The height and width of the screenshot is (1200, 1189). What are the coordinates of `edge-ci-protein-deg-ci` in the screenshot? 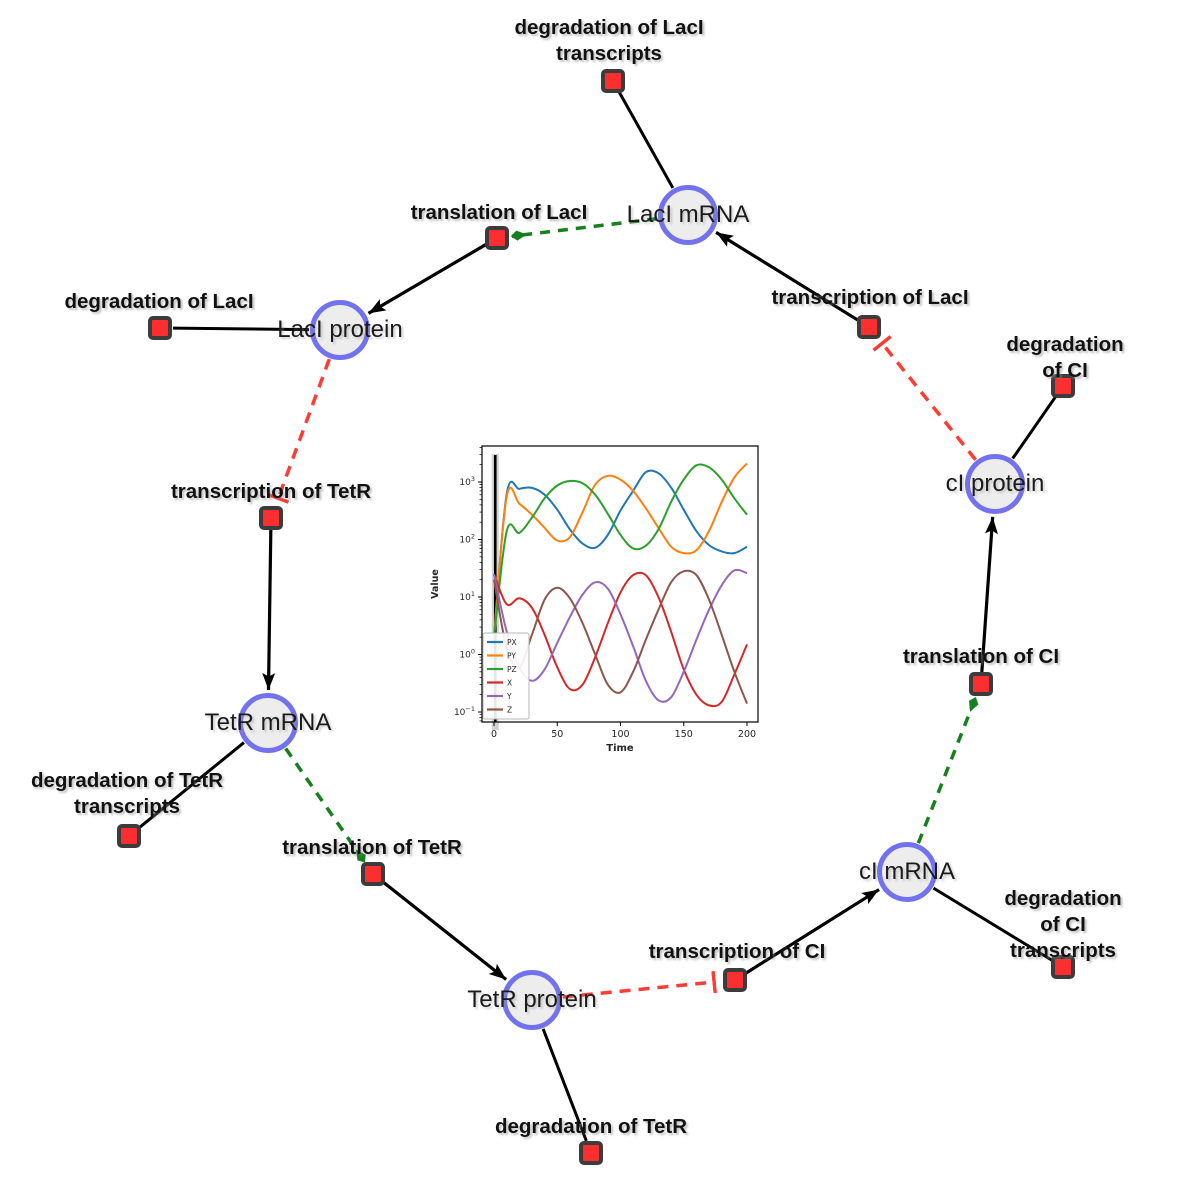 It's located at (1034, 427).